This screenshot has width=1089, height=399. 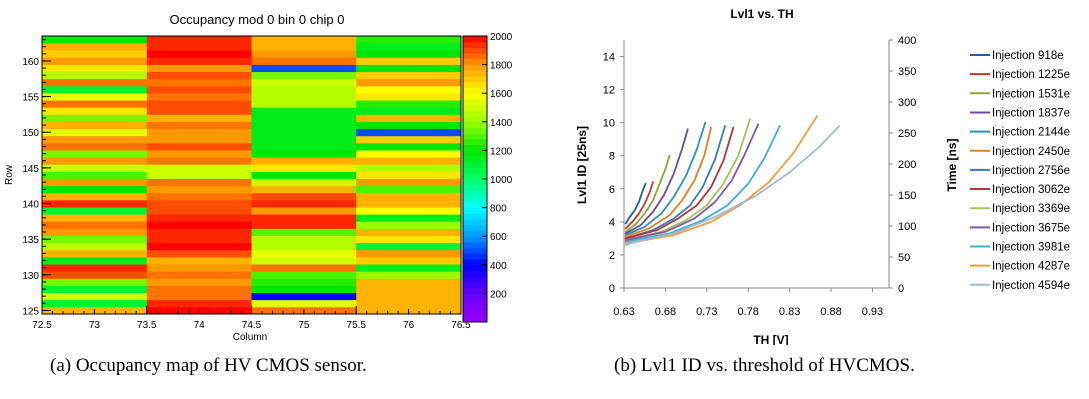 What do you see at coordinates (789, 312) in the screenshot?
I see `x-tick-label: 0.83` at bounding box center [789, 312].